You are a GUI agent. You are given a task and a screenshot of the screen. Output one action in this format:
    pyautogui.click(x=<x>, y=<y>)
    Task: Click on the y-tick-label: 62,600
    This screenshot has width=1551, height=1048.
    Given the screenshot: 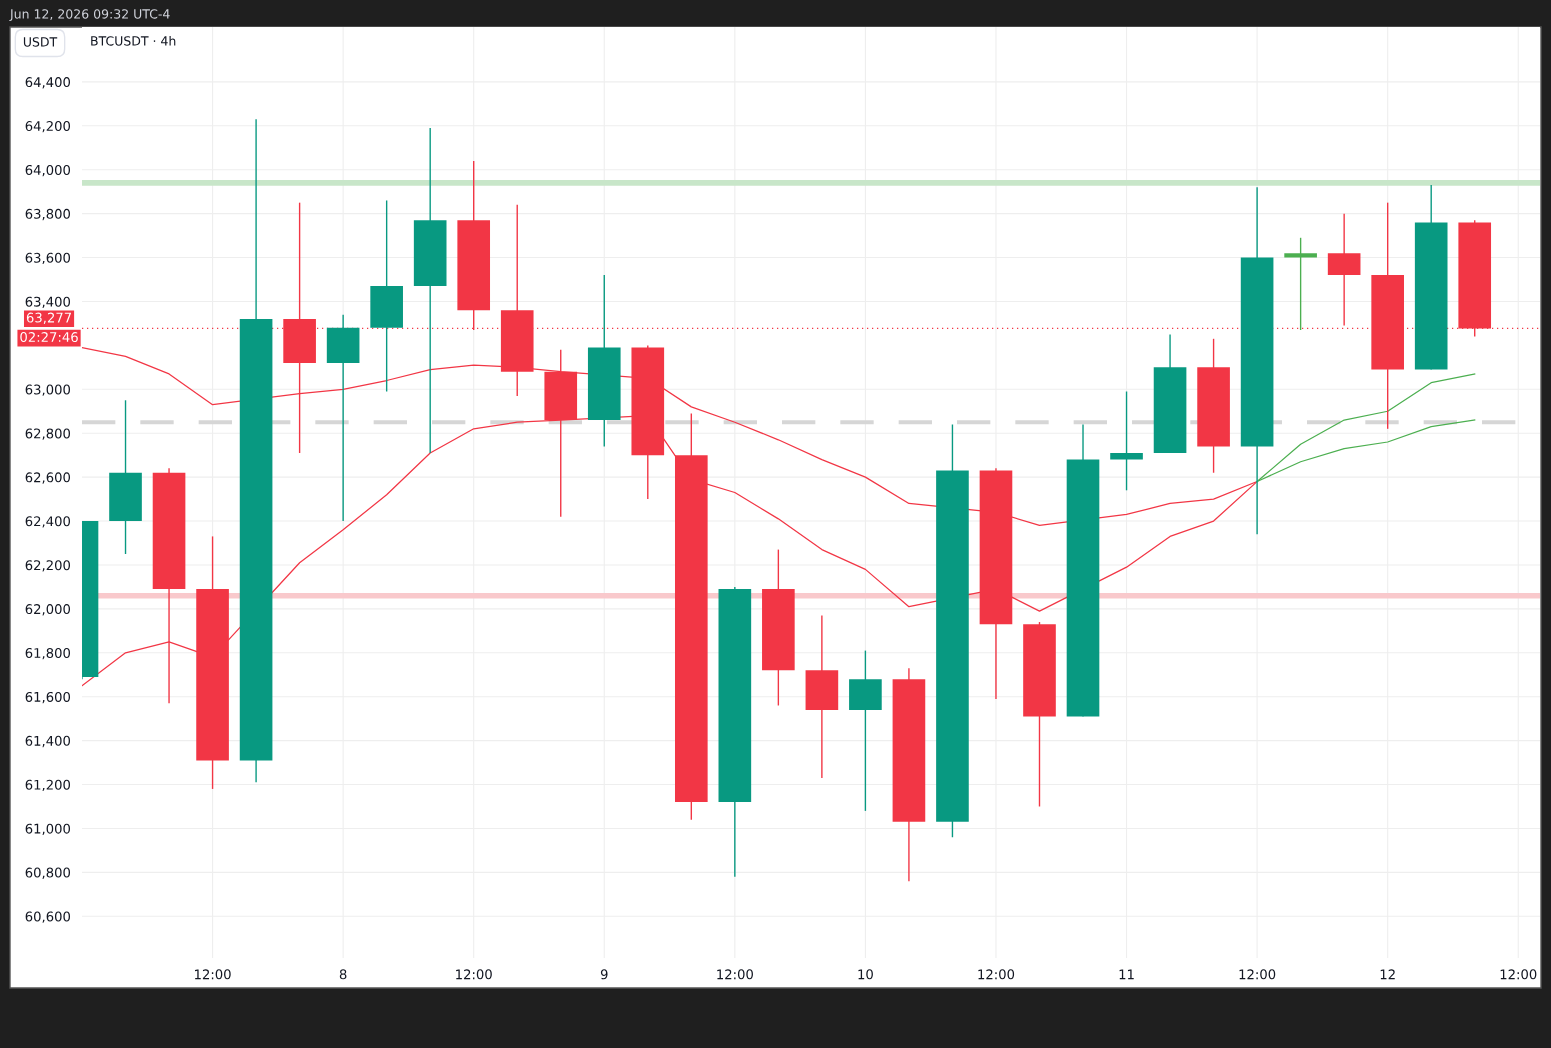 What is the action you would take?
    pyautogui.click(x=48, y=478)
    